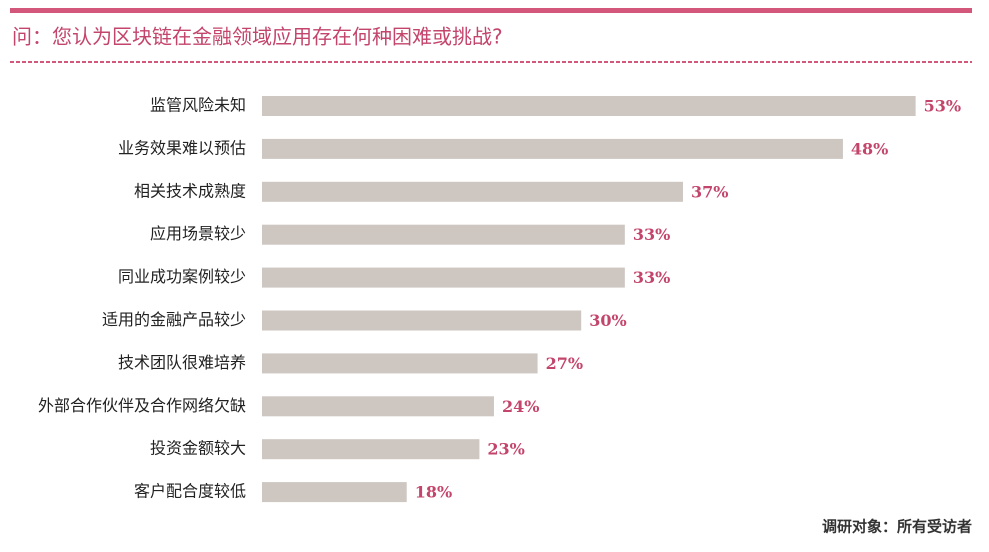 This screenshot has width=989, height=552. Describe the element at coordinates (182, 362) in the screenshot. I see `category-label: 技术团队很难培养` at that location.